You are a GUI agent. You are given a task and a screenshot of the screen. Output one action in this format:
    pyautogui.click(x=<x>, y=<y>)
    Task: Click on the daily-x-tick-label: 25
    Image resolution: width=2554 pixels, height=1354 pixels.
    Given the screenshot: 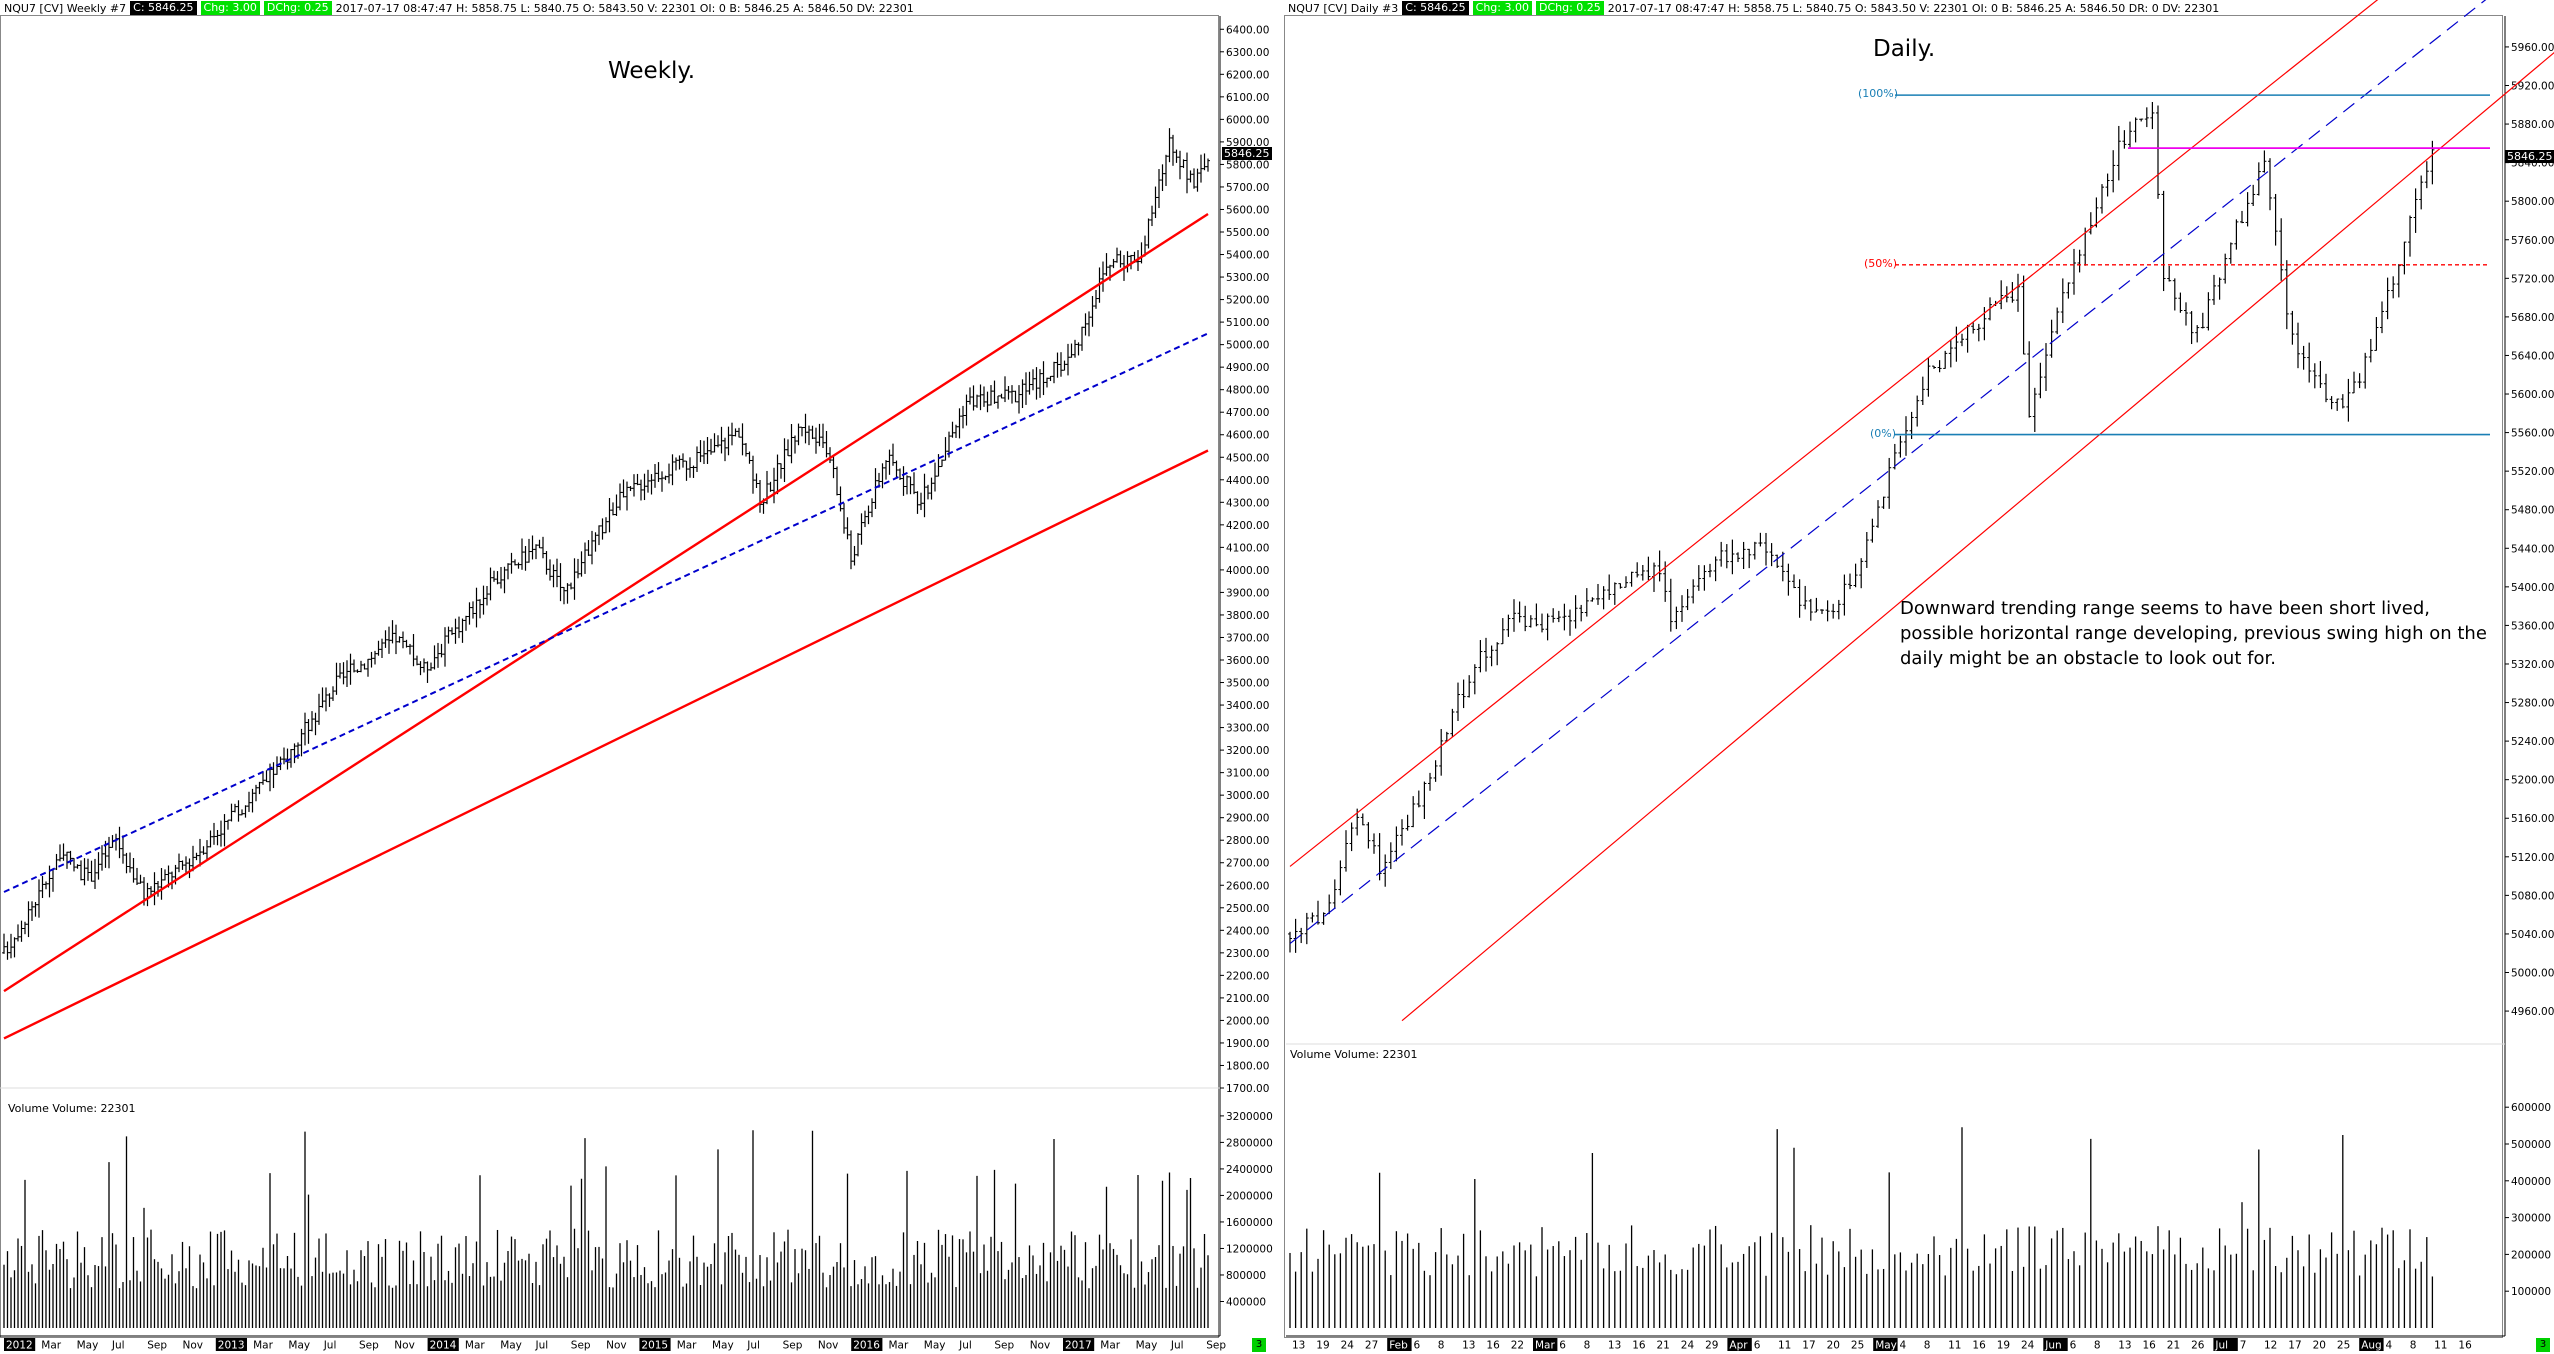 What is the action you would take?
    pyautogui.click(x=1857, y=1346)
    